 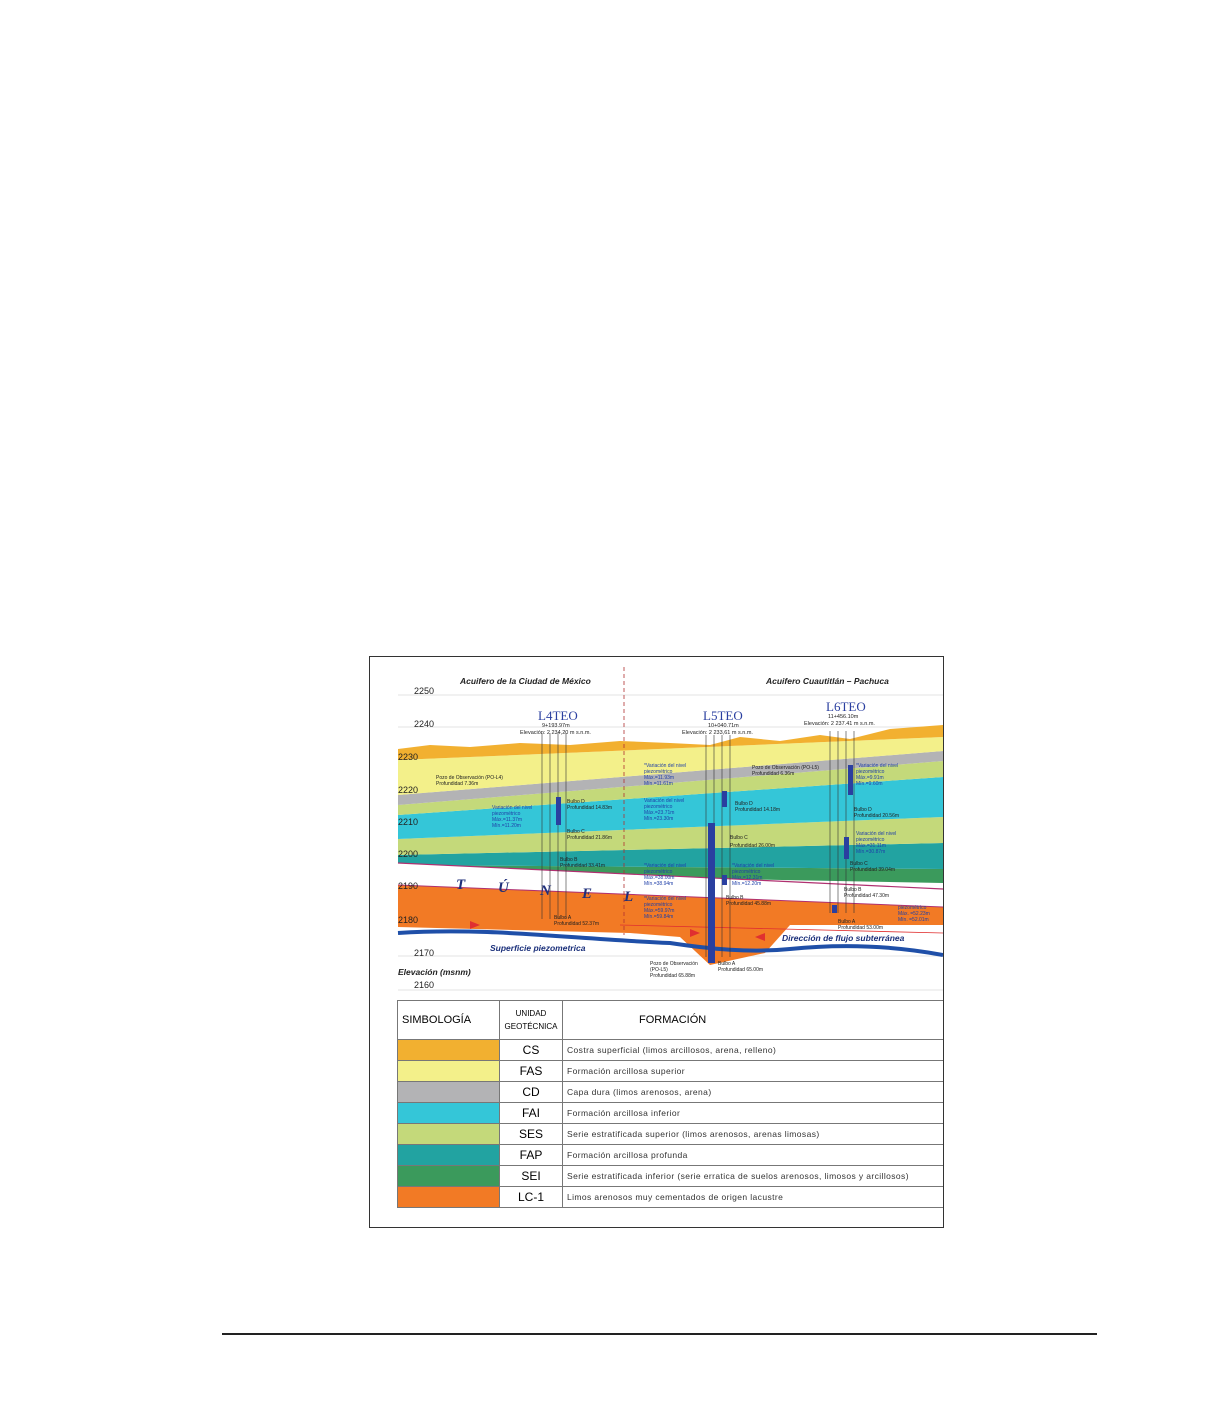 What do you see at coordinates (785, 768) in the screenshot?
I see `l5-pozo-top-line1: Pozo de Observación (PO-L5)` at bounding box center [785, 768].